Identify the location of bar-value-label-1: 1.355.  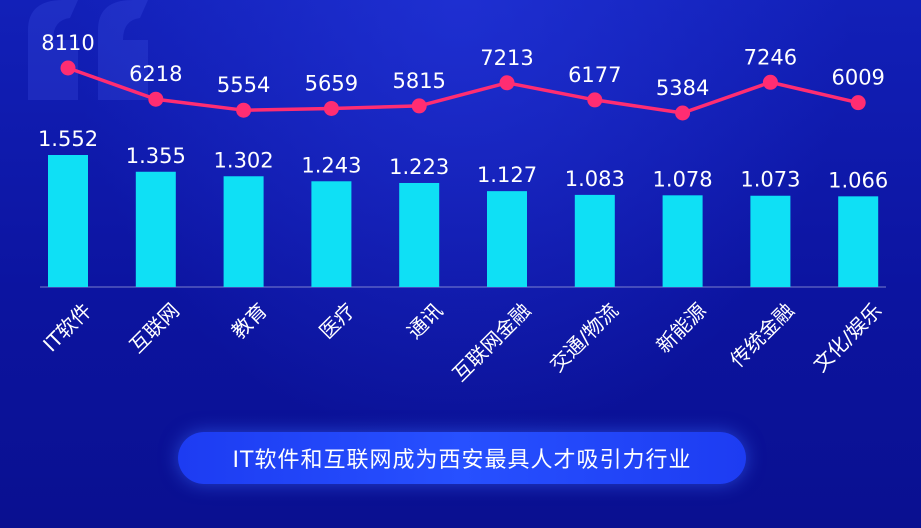
(156, 156).